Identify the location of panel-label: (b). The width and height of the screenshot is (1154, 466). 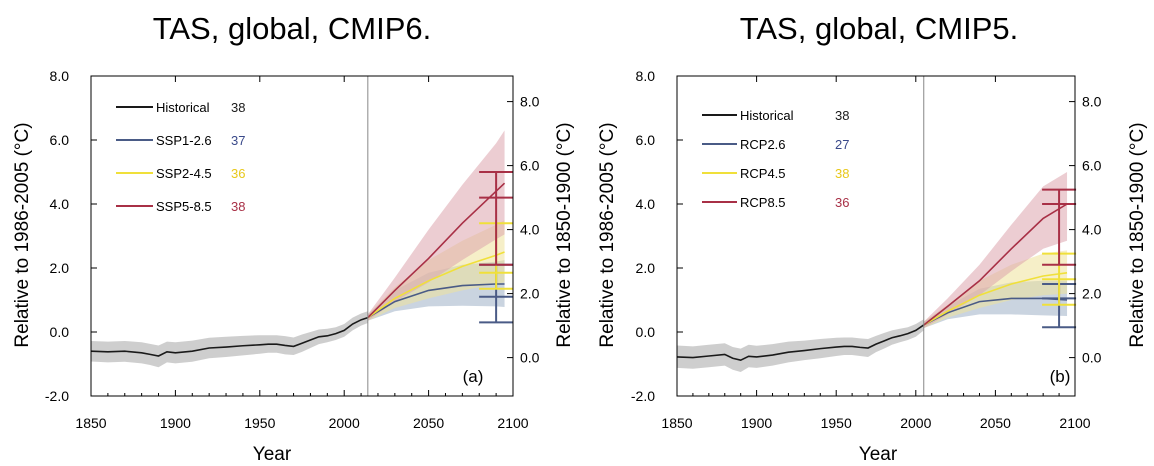
(1060, 376).